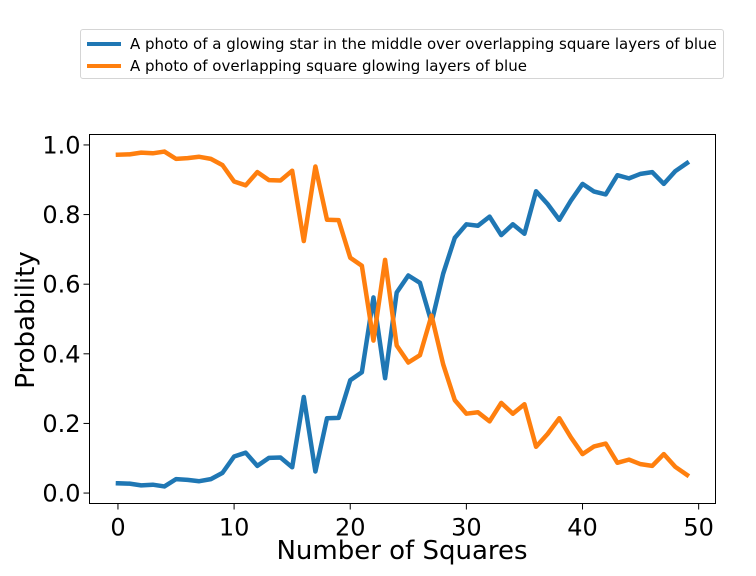 This screenshot has height=576, width=756. What do you see at coordinates (66, 319) in the screenshot?
I see `y-axis-ticks: 0.0 0.2 0.4 0.6 0.8 1.0` at bounding box center [66, 319].